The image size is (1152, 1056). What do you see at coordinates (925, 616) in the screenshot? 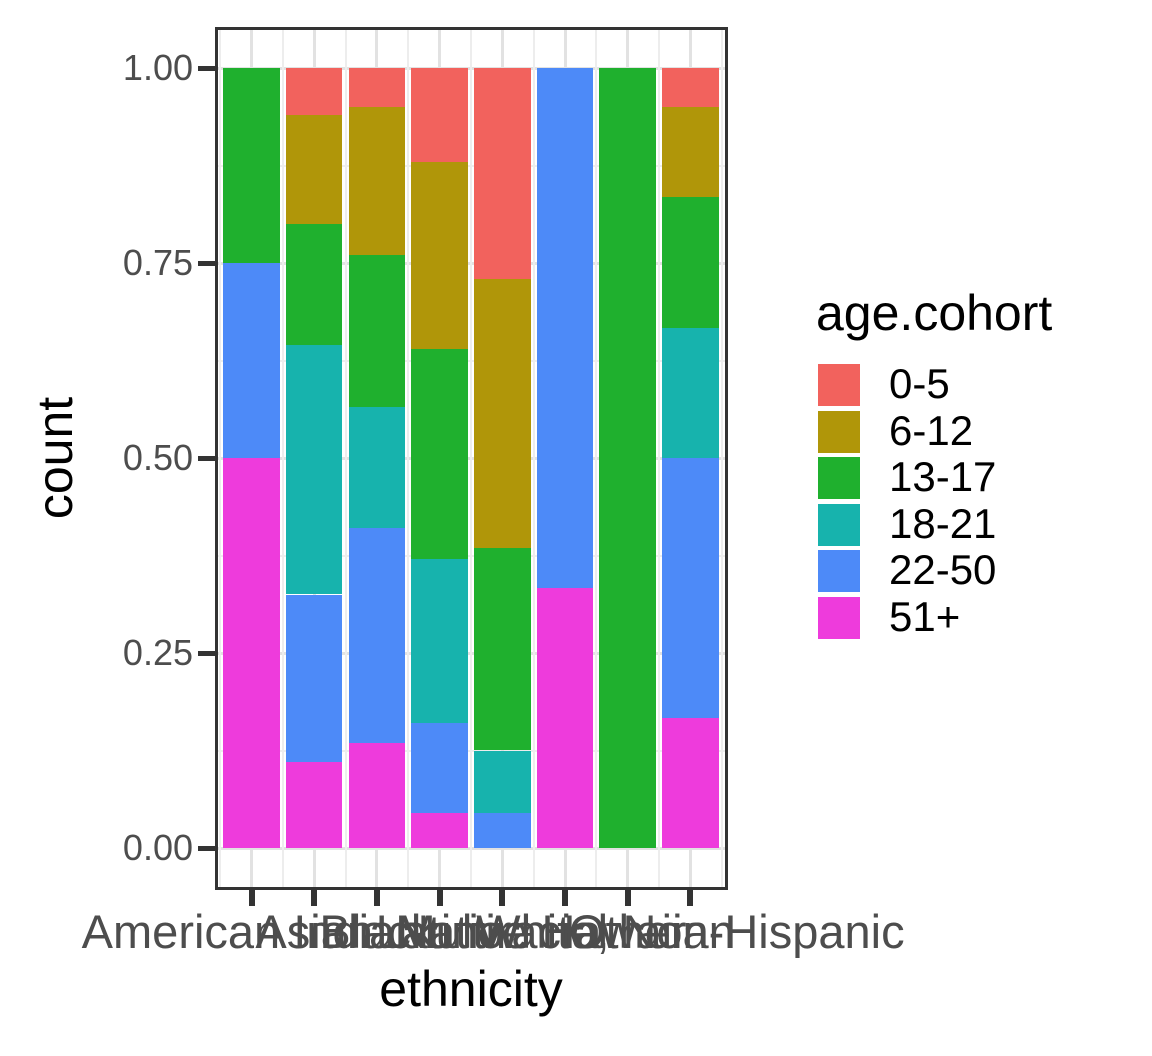
I see `legend-label-51+: 51+` at bounding box center [925, 616].